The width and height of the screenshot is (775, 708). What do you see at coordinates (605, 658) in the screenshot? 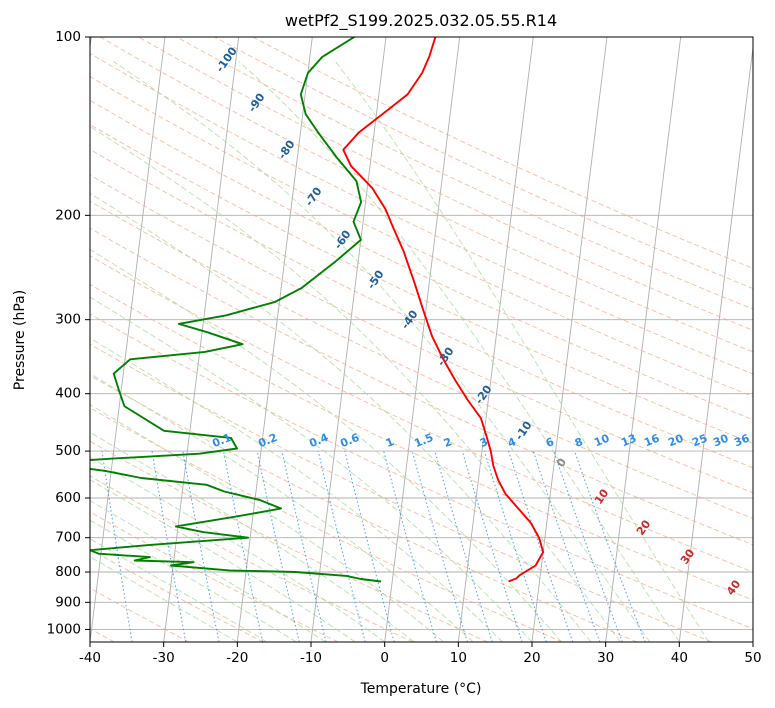
I see `x-tick-label: 30` at bounding box center [605, 658].